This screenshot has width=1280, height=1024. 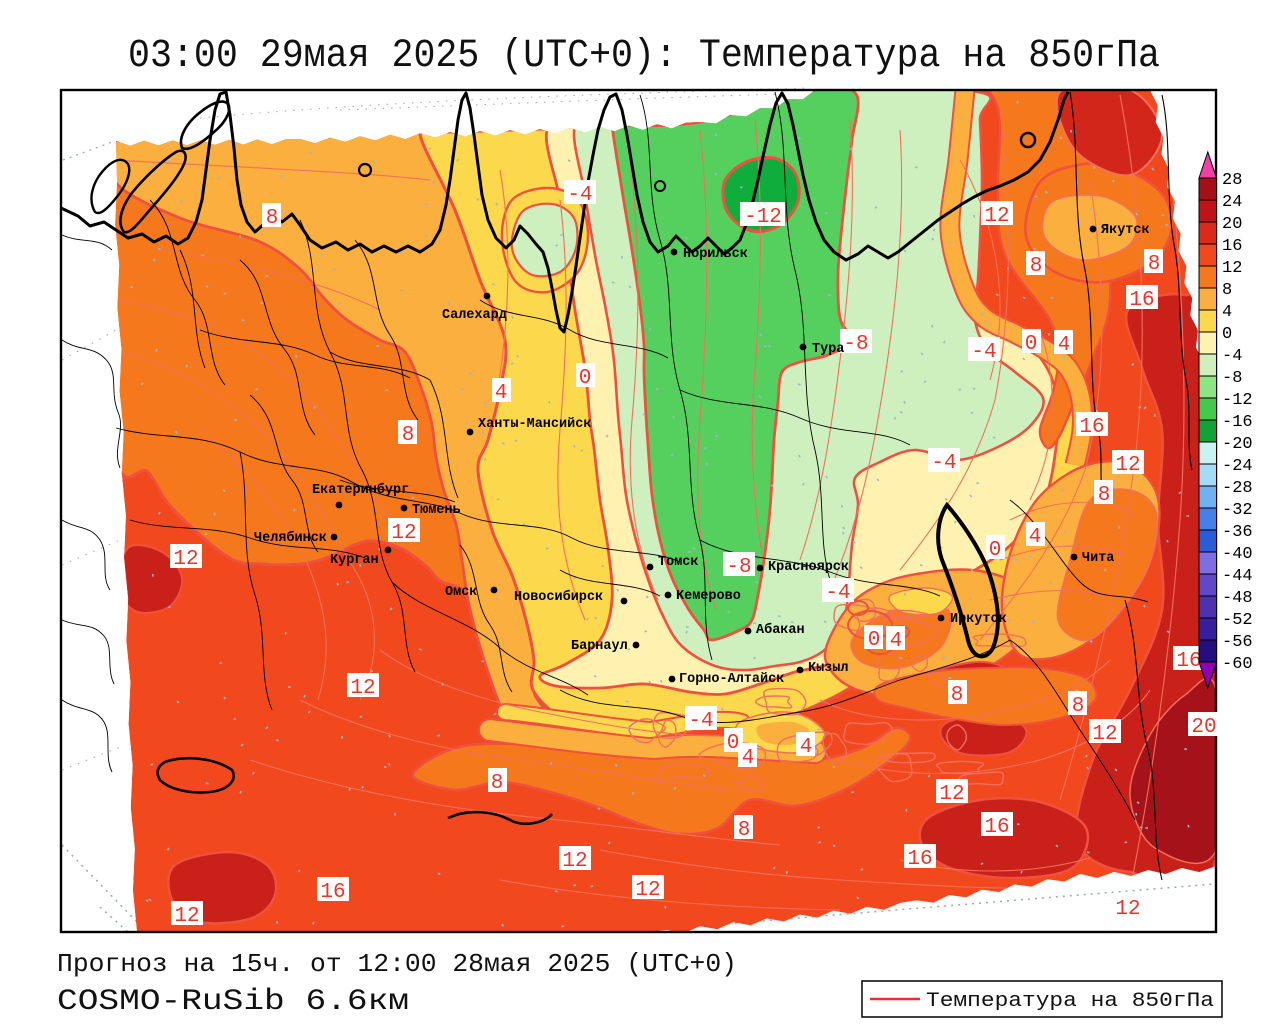 I want to click on svg-text: -52, so click(x=1237, y=620).